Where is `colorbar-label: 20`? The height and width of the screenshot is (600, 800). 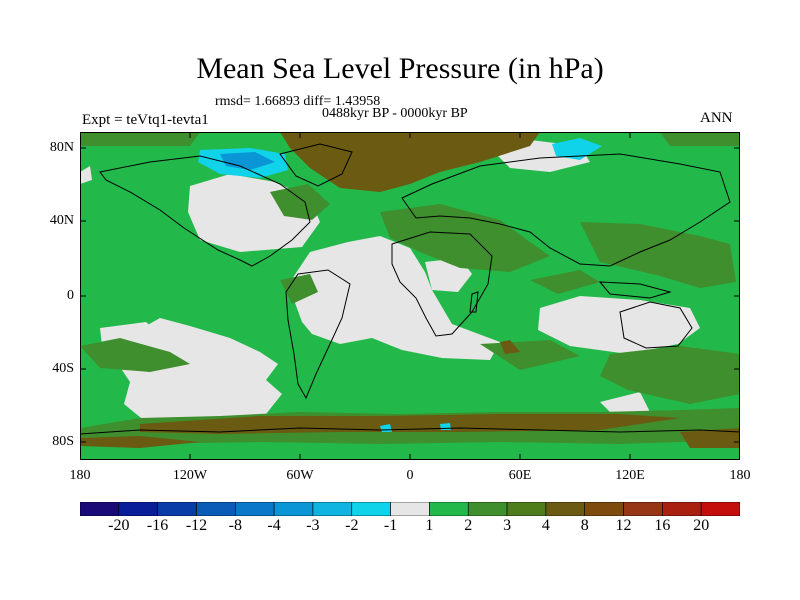 colorbar-label: 20 is located at coordinates (701, 525).